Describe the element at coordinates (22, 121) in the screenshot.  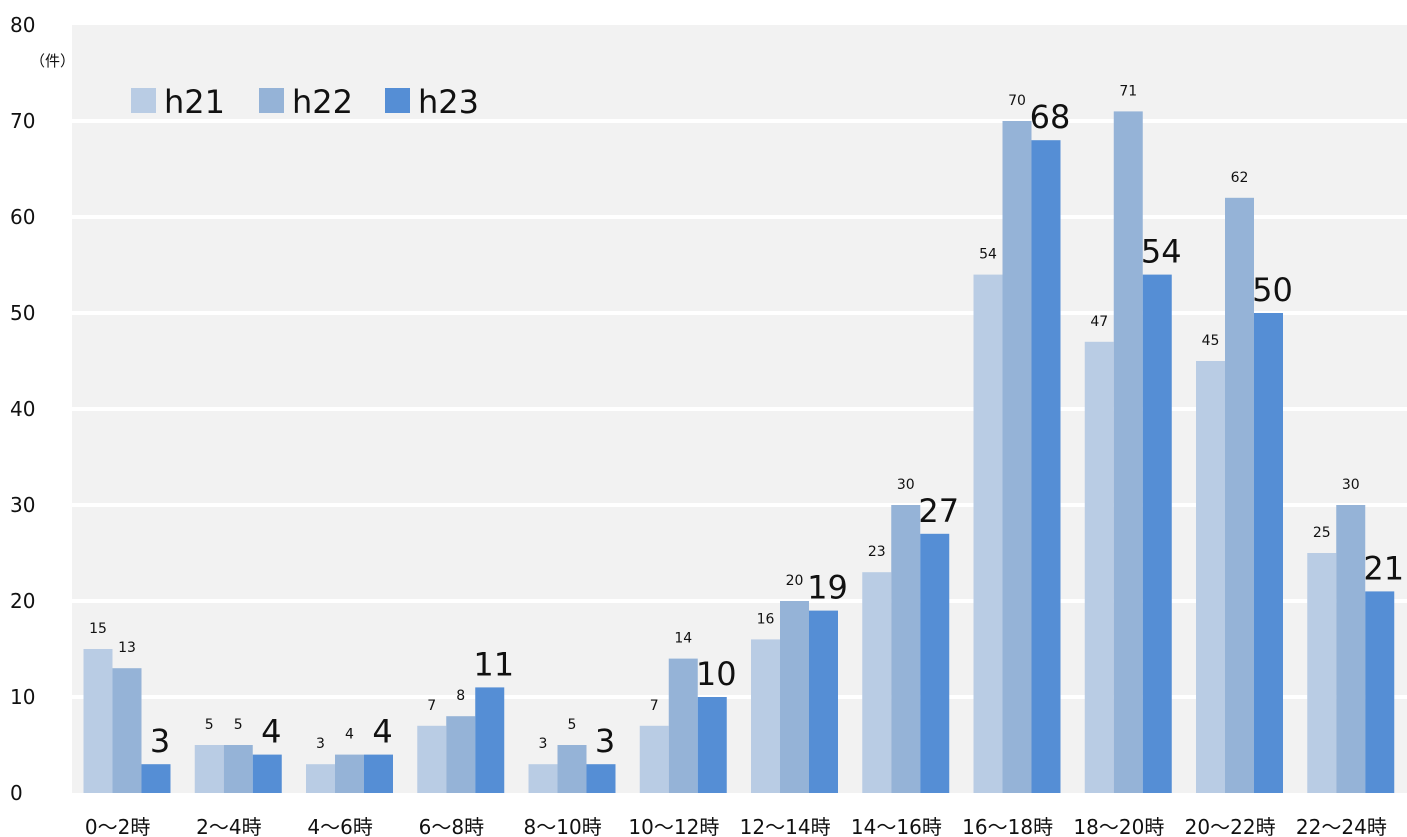
I see `y-tick-label: 70` at that location.